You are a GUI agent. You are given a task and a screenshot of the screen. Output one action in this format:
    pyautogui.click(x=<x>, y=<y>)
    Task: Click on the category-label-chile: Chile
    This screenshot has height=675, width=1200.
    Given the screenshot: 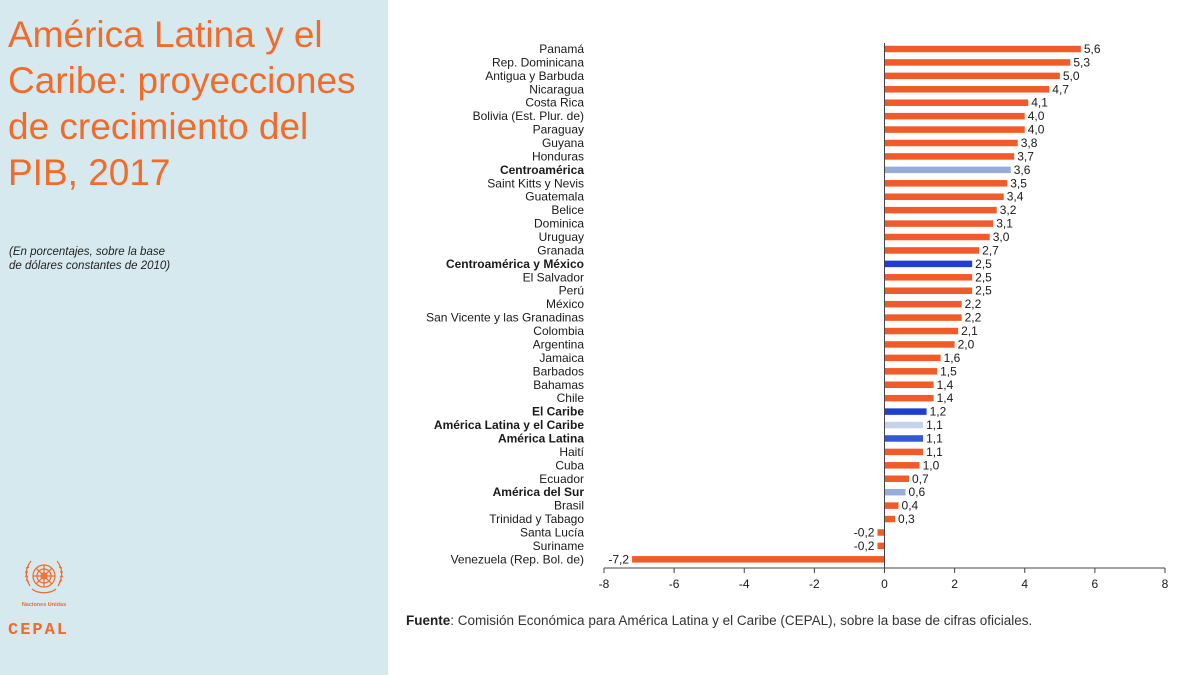 What is the action you would take?
    pyautogui.click(x=571, y=398)
    